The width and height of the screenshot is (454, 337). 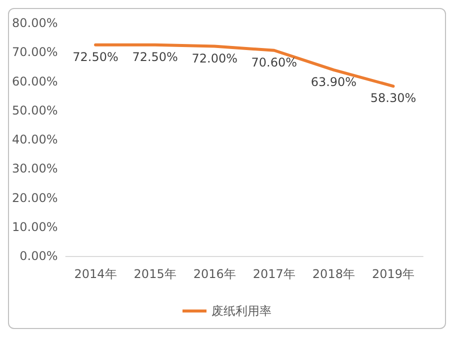 I want to click on data-label: 58.30%, so click(x=393, y=98).